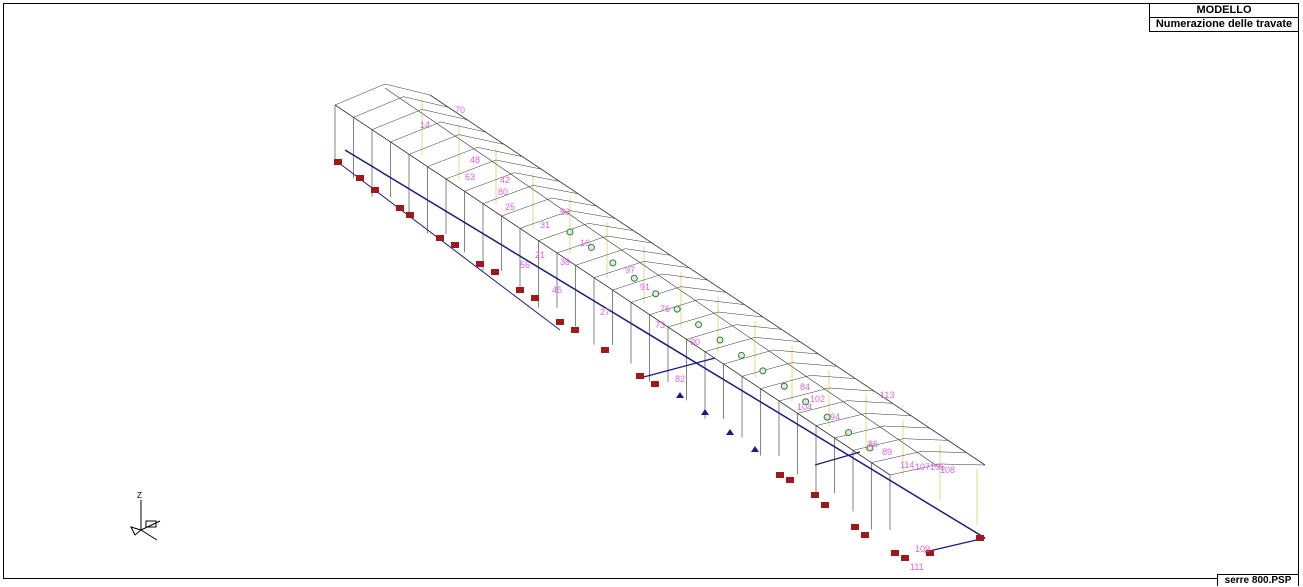 This screenshot has width=1303, height=587. What do you see at coordinates (630, 270) in the screenshot?
I see `beam-number-label: 97` at bounding box center [630, 270].